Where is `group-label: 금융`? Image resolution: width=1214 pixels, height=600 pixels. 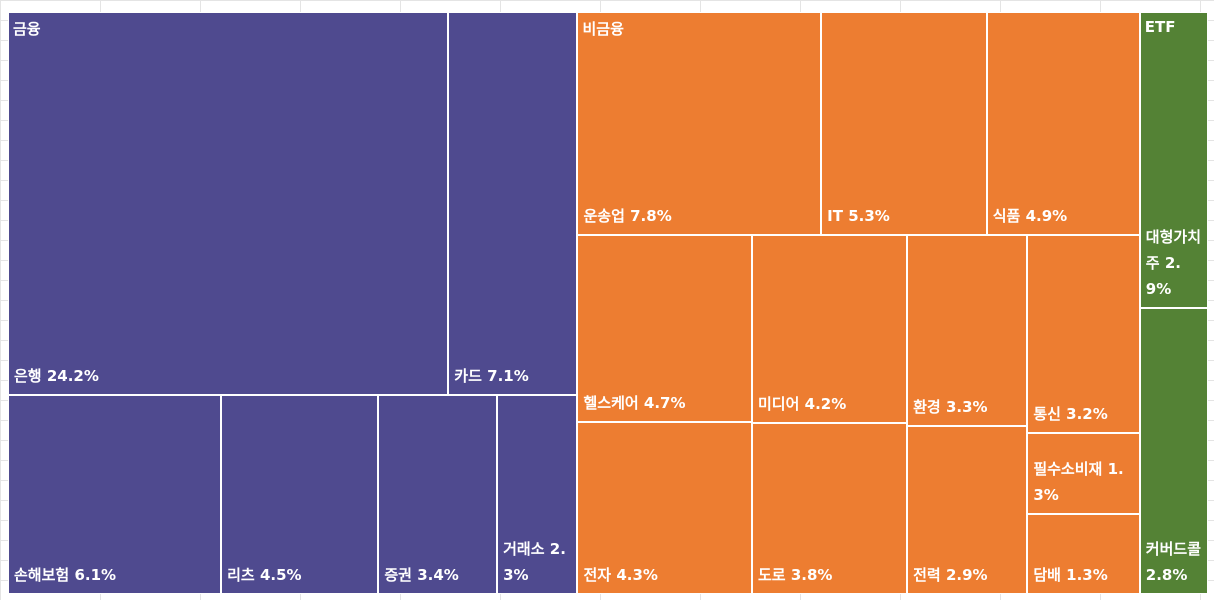
group-label: 금융 is located at coordinates (27, 29).